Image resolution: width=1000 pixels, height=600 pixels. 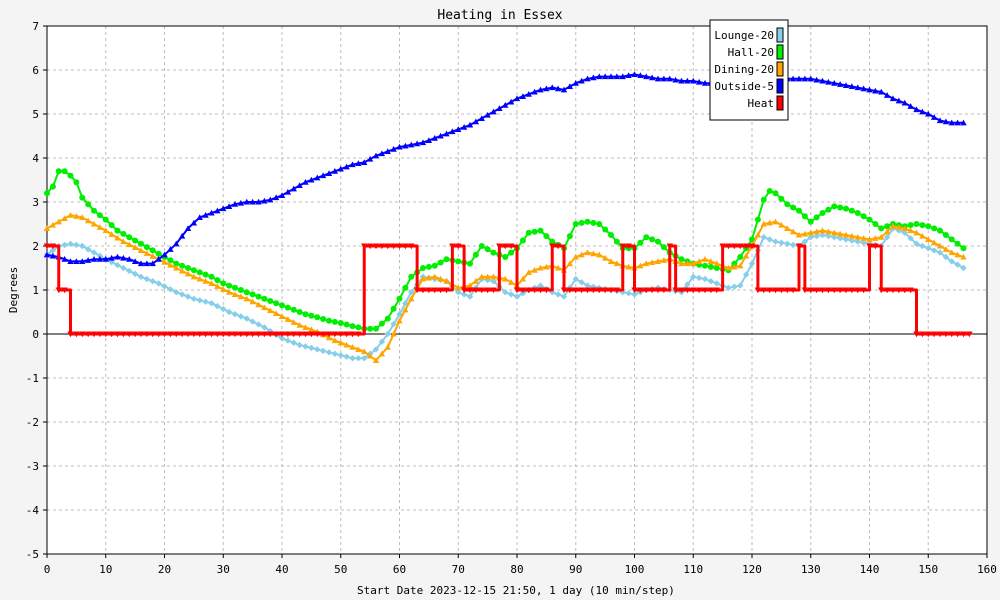 What do you see at coordinates (340, 569) in the screenshot?
I see `x-tick-label: 50` at bounding box center [340, 569].